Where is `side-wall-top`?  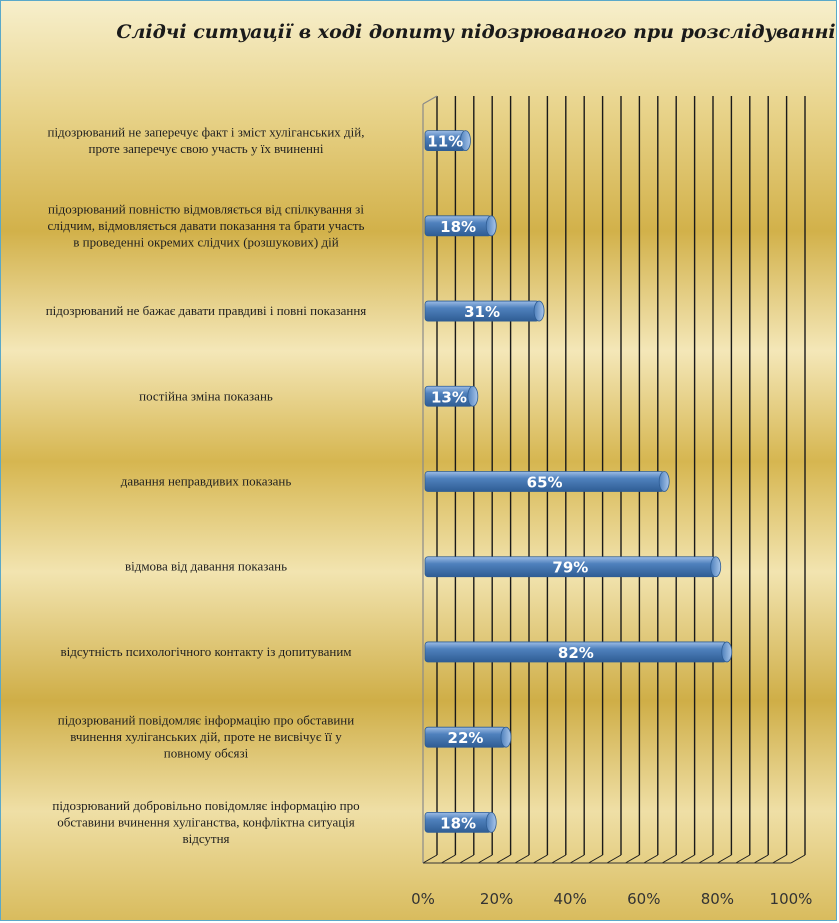
side-wall-top is located at coordinates (430, 100).